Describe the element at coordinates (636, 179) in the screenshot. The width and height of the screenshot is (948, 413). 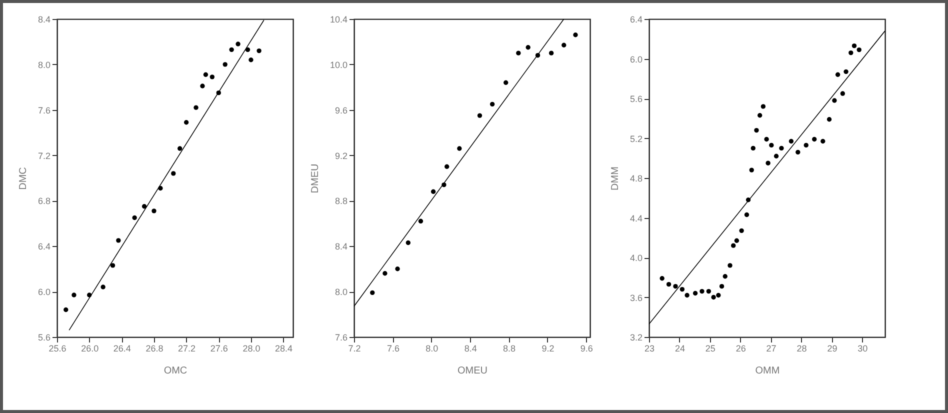
I see `y-tick-label: 4.8` at that location.